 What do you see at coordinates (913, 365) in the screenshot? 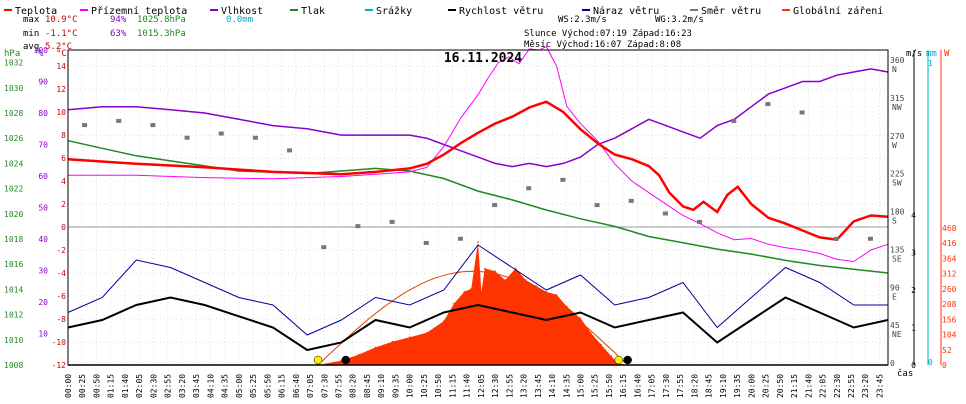
I see `tick-ms-4: 0` at bounding box center [913, 365].